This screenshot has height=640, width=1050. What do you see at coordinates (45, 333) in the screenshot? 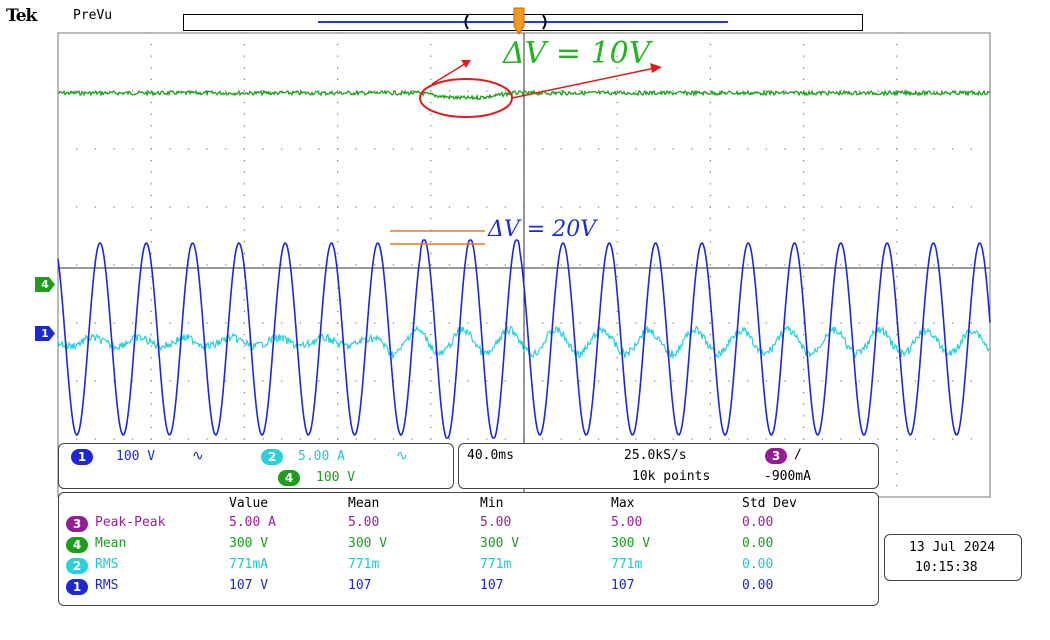
I see `ch1-ground-marker: 1` at bounding box center [45, 333].